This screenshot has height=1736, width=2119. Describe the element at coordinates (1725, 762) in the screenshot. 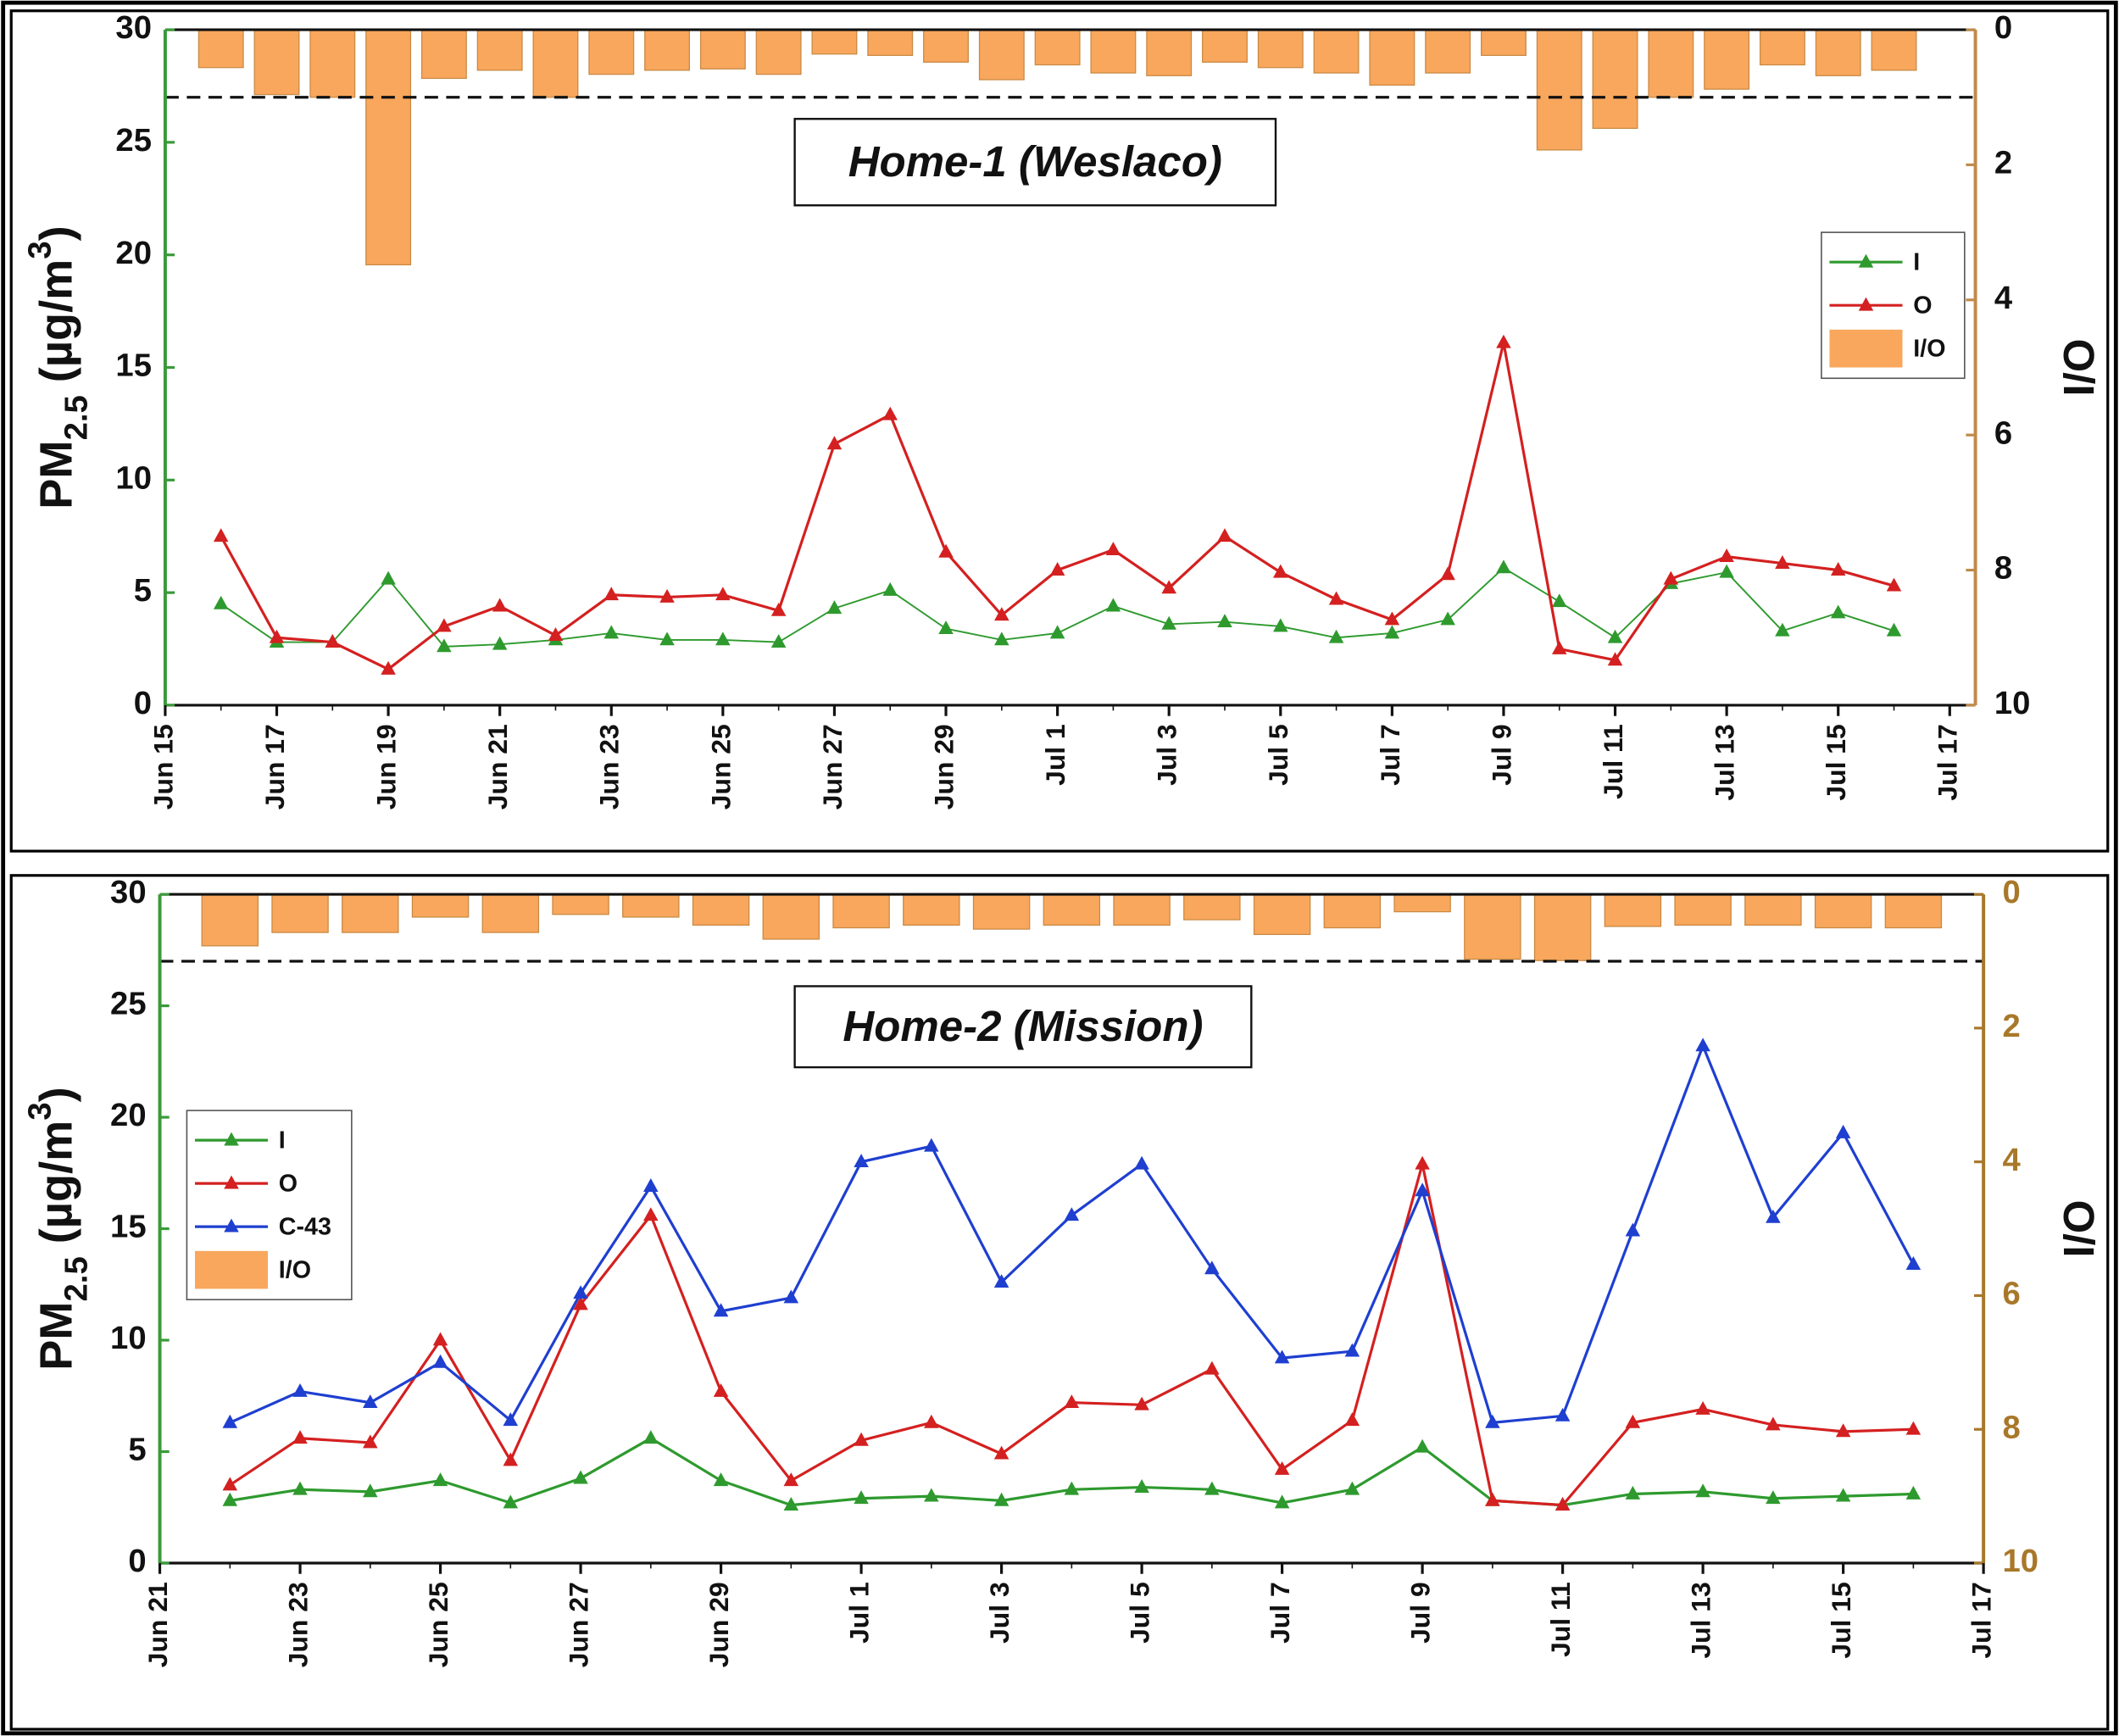

I see `x-tick-label: Jul 13` at that location.